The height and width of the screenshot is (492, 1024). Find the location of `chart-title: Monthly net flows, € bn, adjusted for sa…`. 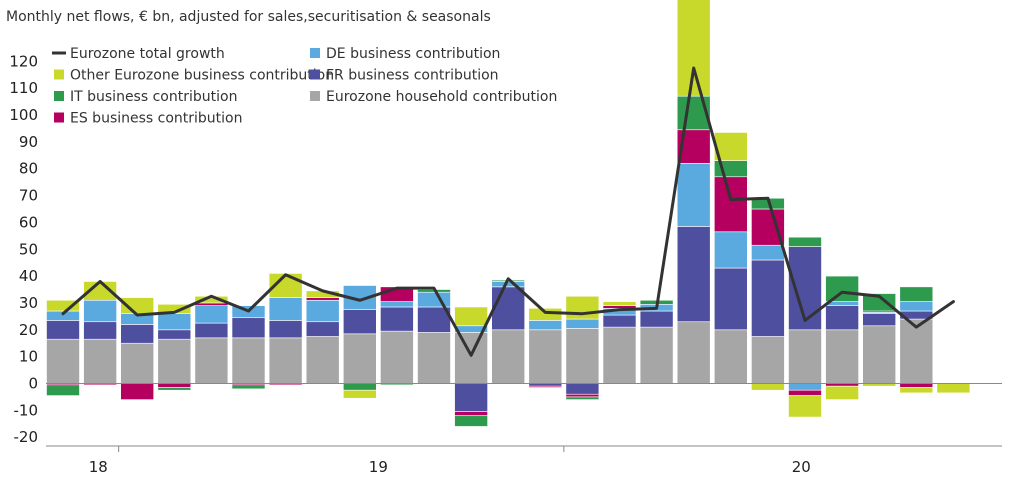

chart-title: Monthly net flows, € bn, adjusted for sa… is located at coordinates (248, 17).